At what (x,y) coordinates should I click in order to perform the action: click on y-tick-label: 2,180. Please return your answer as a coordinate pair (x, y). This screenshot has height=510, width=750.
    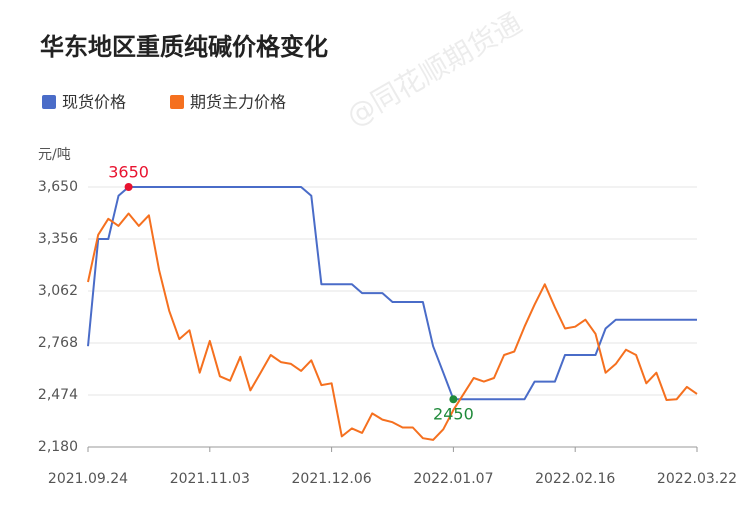
    Looking at the image, I should click on (58, 447).